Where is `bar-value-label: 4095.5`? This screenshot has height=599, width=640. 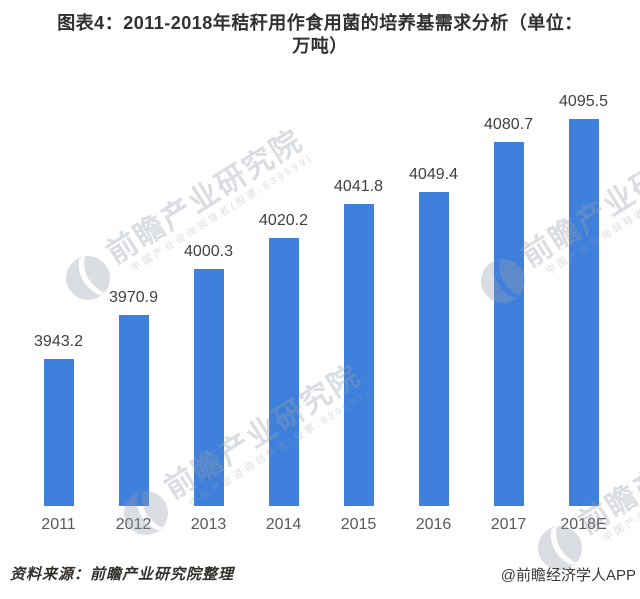 bar-value-label: 4095.5 is located at coordinates (583, 101).